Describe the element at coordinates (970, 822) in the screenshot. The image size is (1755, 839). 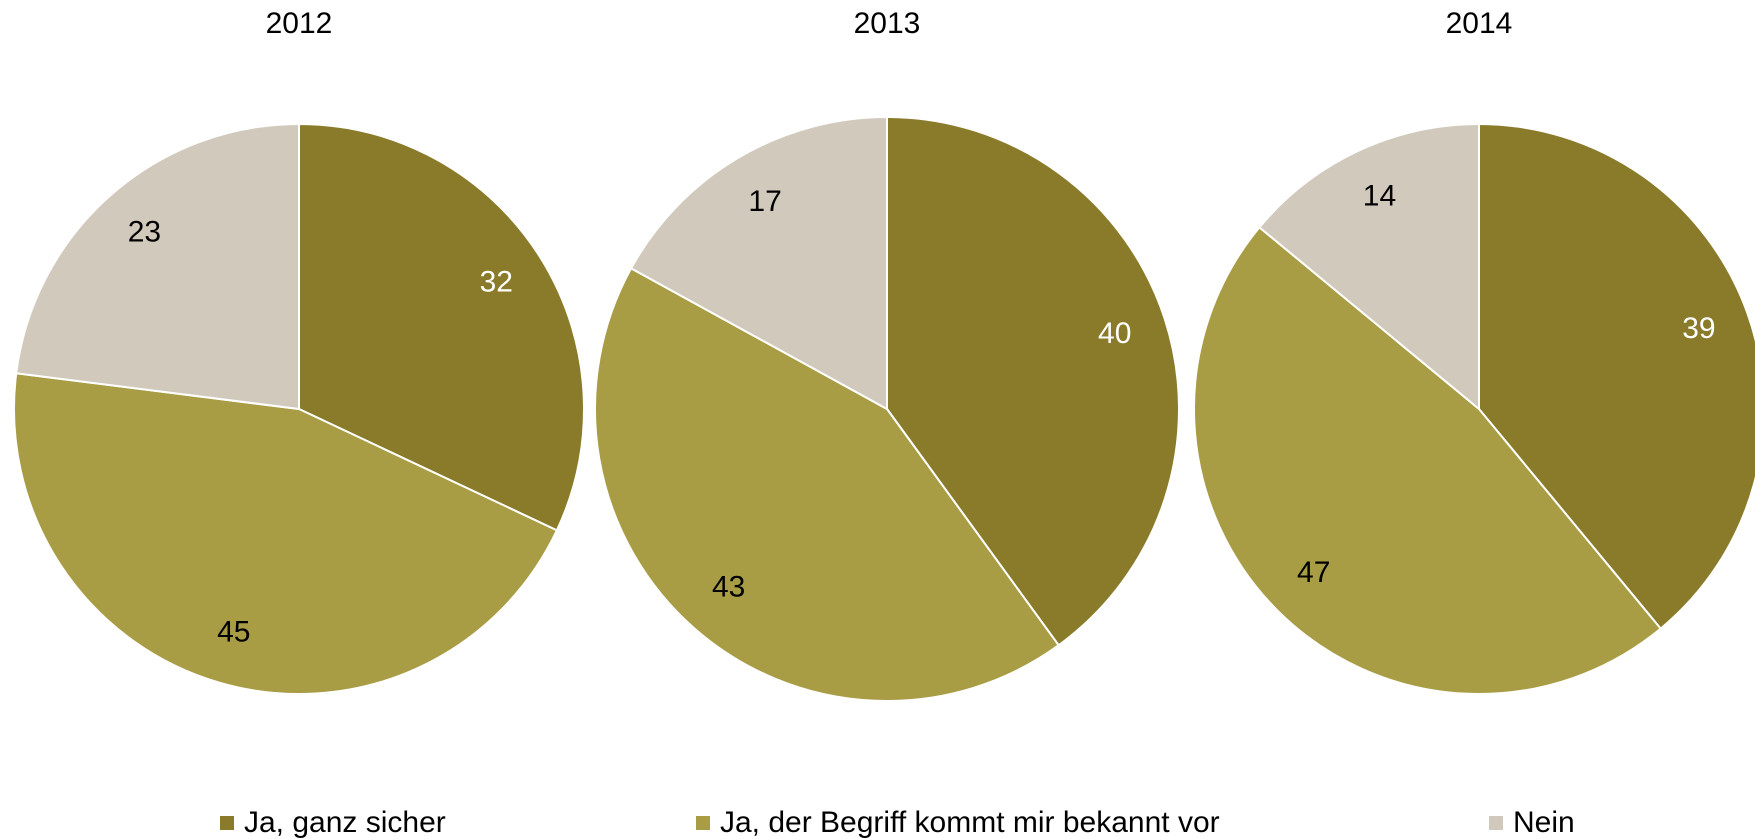
I see `legend-label: Ja, der Begriff kommt mir bekannt vor` at that location.